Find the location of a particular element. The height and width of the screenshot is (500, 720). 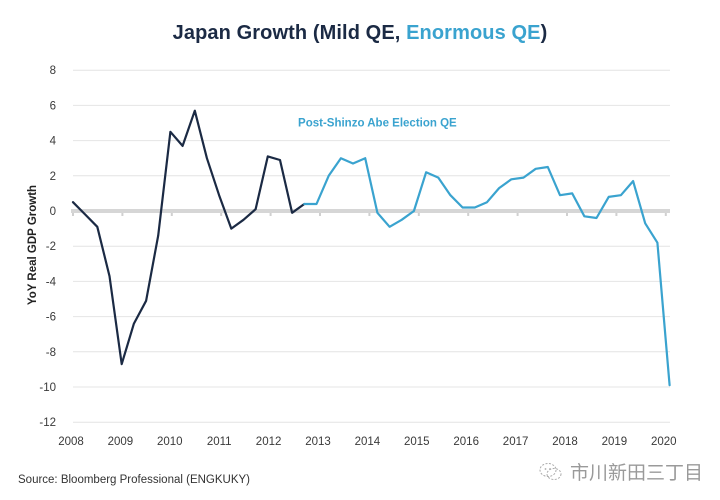

x-tick-label: 2014 is located at coordinates (368, 442).